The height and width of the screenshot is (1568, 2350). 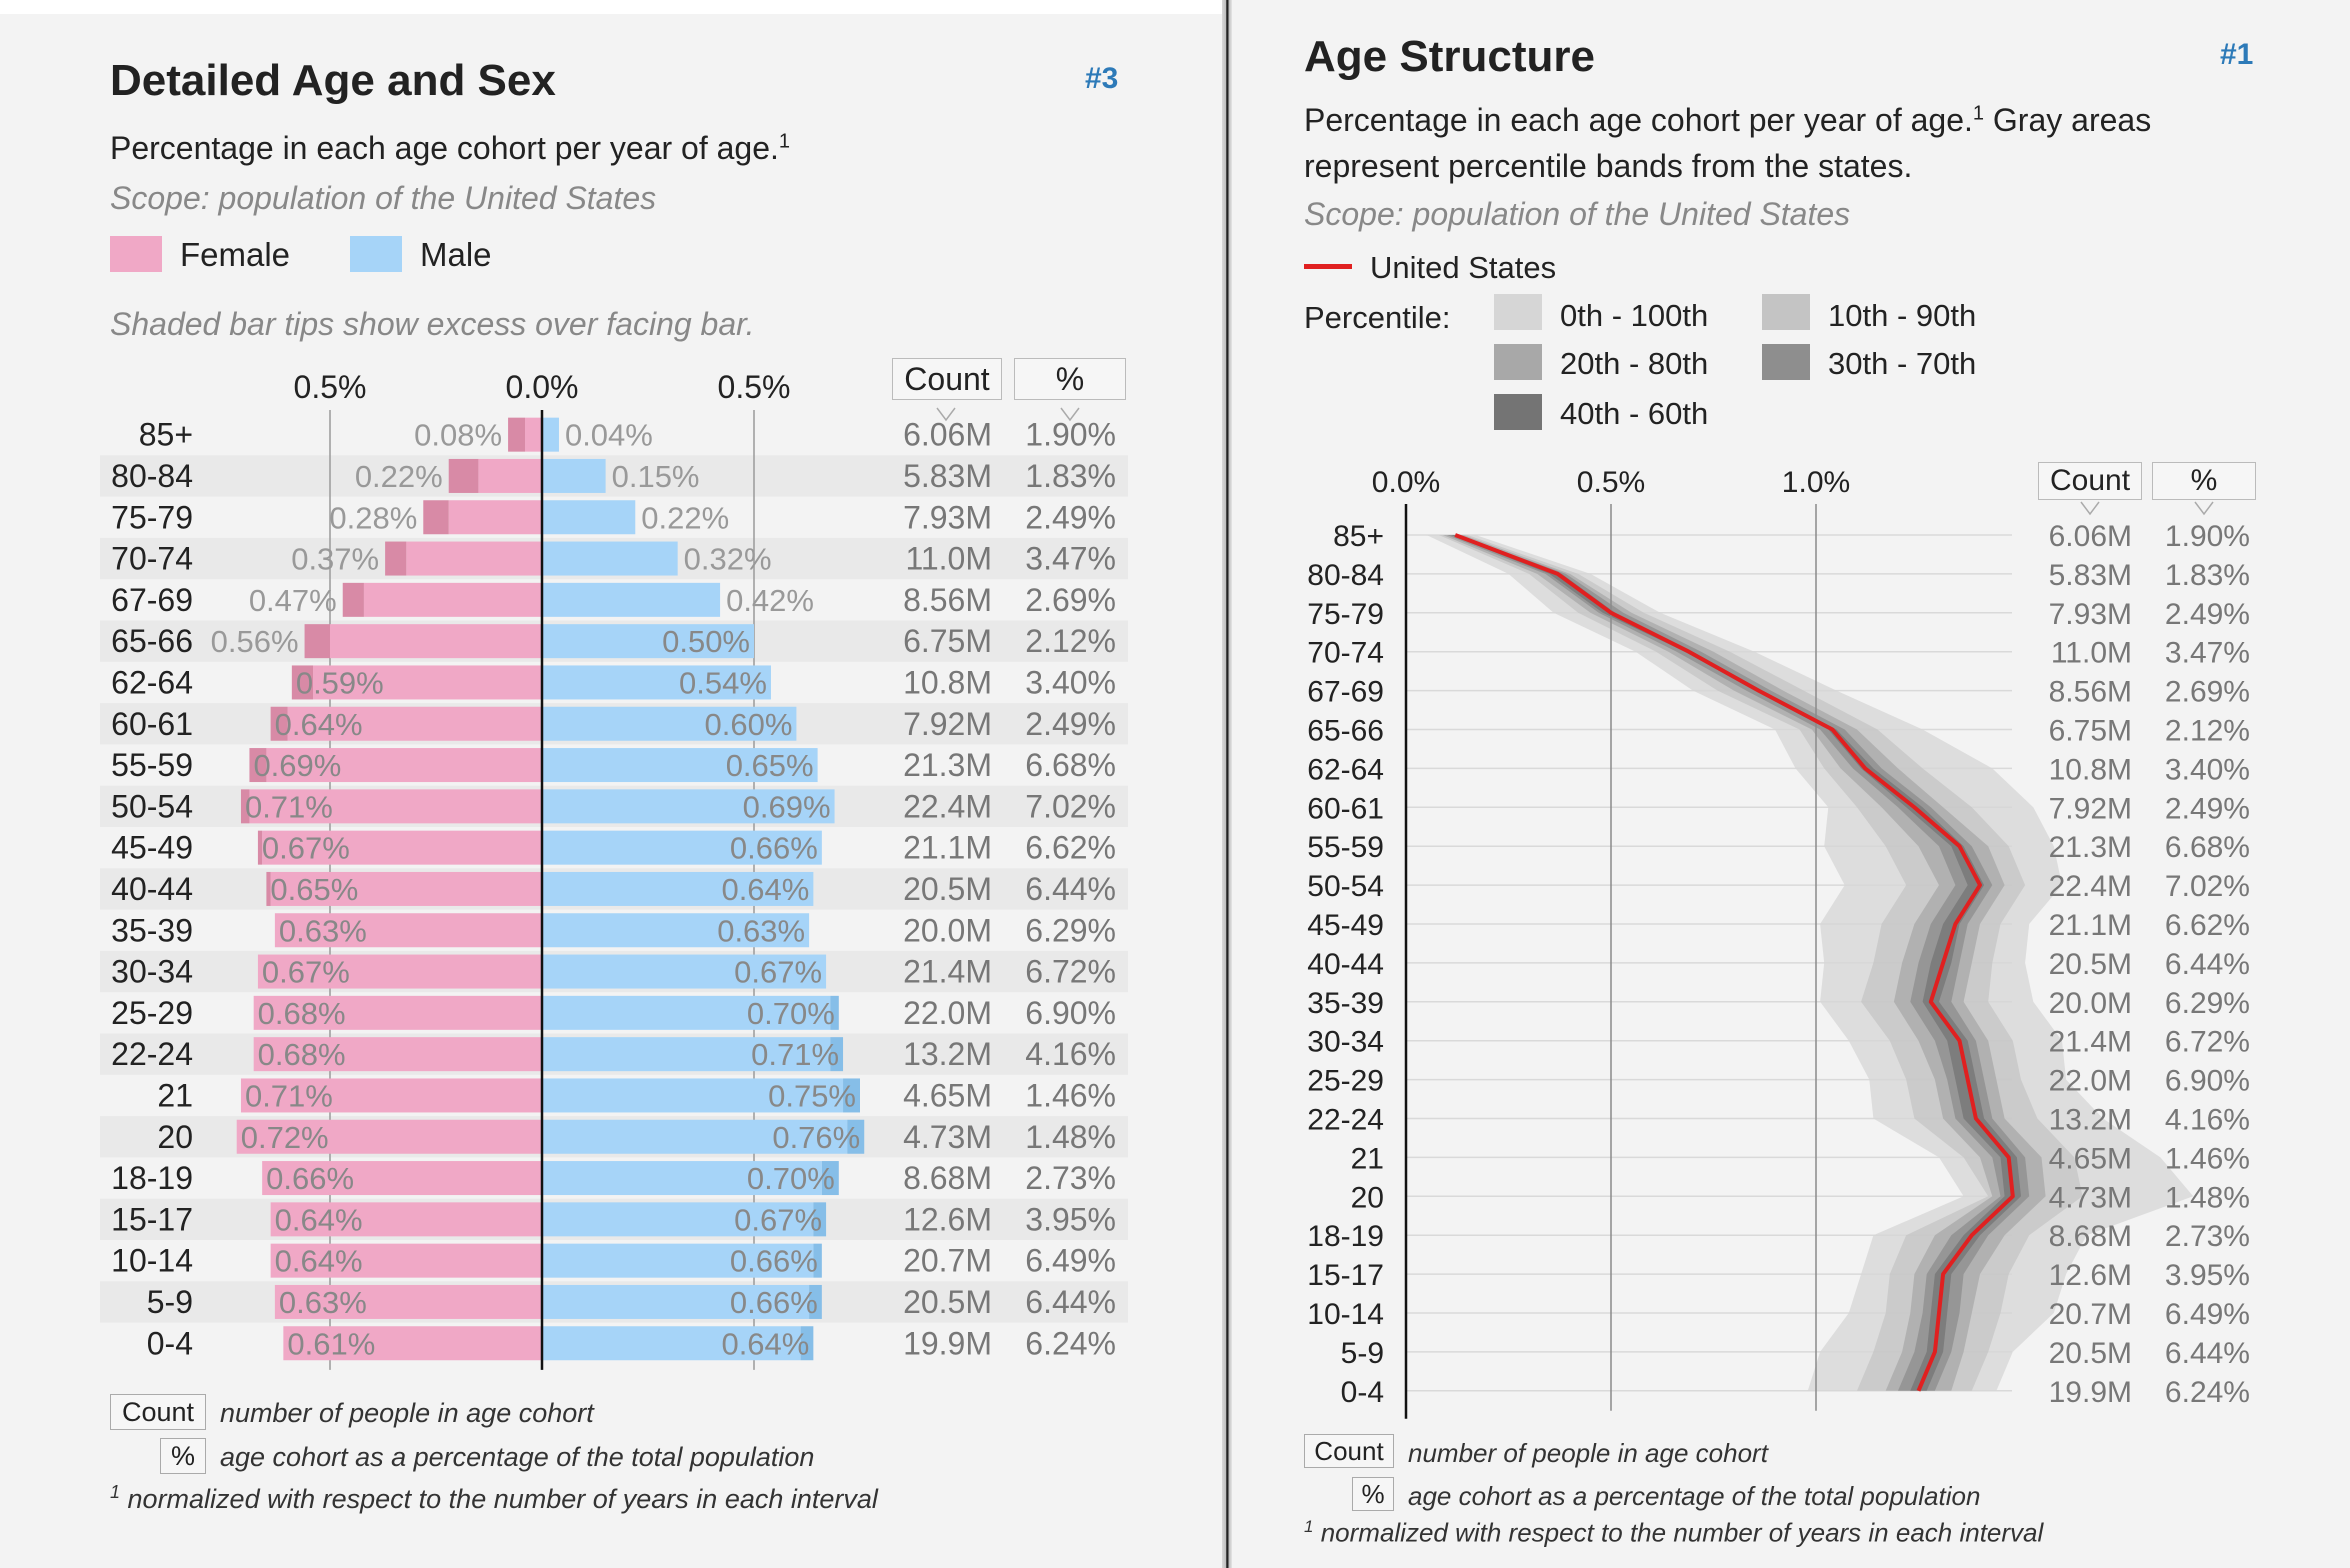 I want to click on female-value-label: 0.67%, so click(x=306, y=972).